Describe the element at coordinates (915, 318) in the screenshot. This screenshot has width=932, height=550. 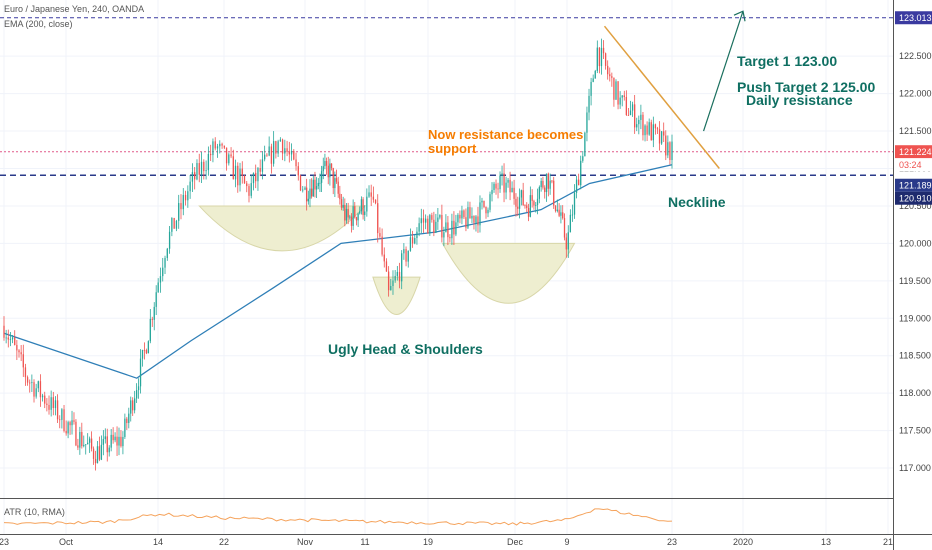
I see `price-tick-label: 119.000` at that location.